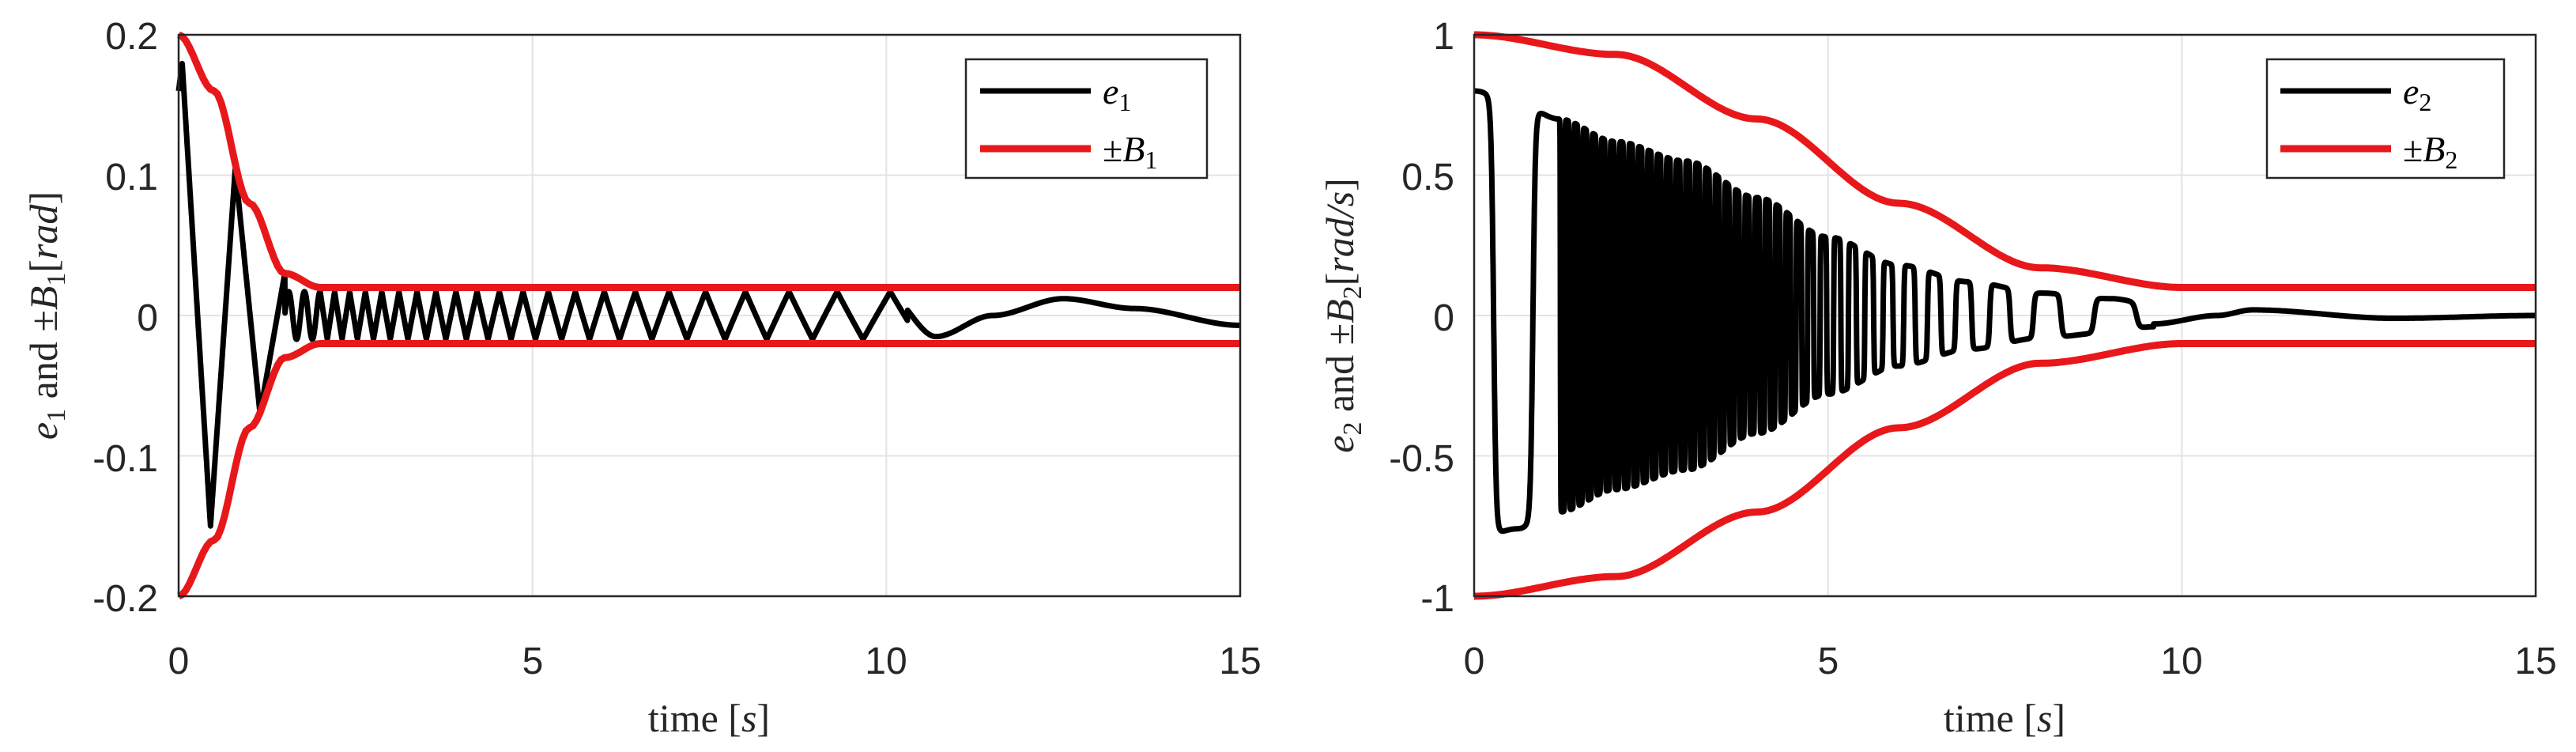  I want to click on y-tick-label: -0.2, so click(125, 599).